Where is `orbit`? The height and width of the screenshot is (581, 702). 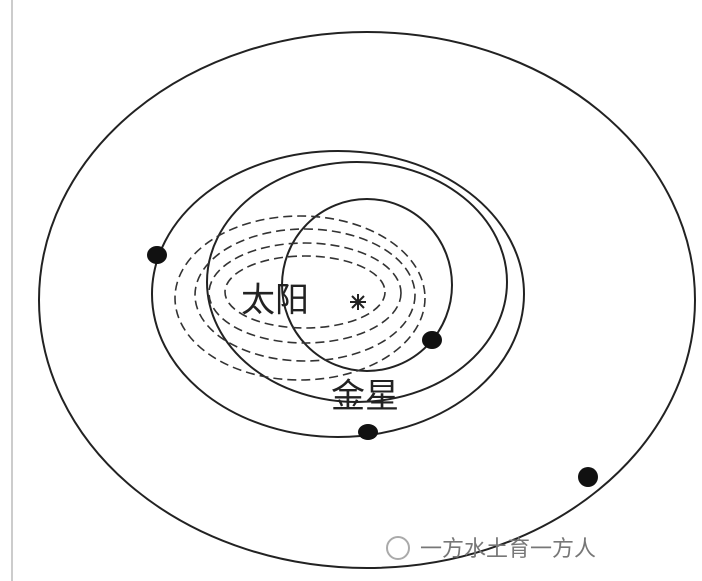 orbit is located at coordinates (367, 285).